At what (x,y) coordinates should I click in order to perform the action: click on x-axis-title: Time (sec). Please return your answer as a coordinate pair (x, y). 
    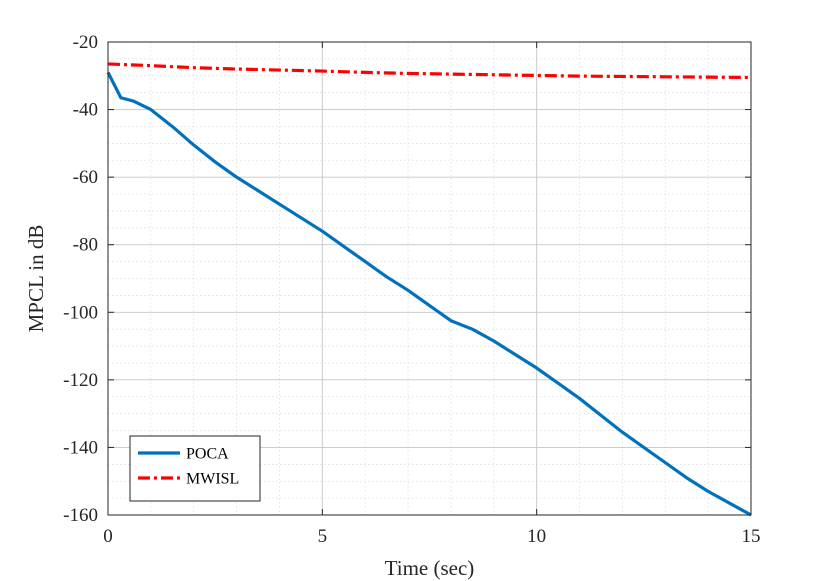
    Looking at the image, I should click on (430, 568).